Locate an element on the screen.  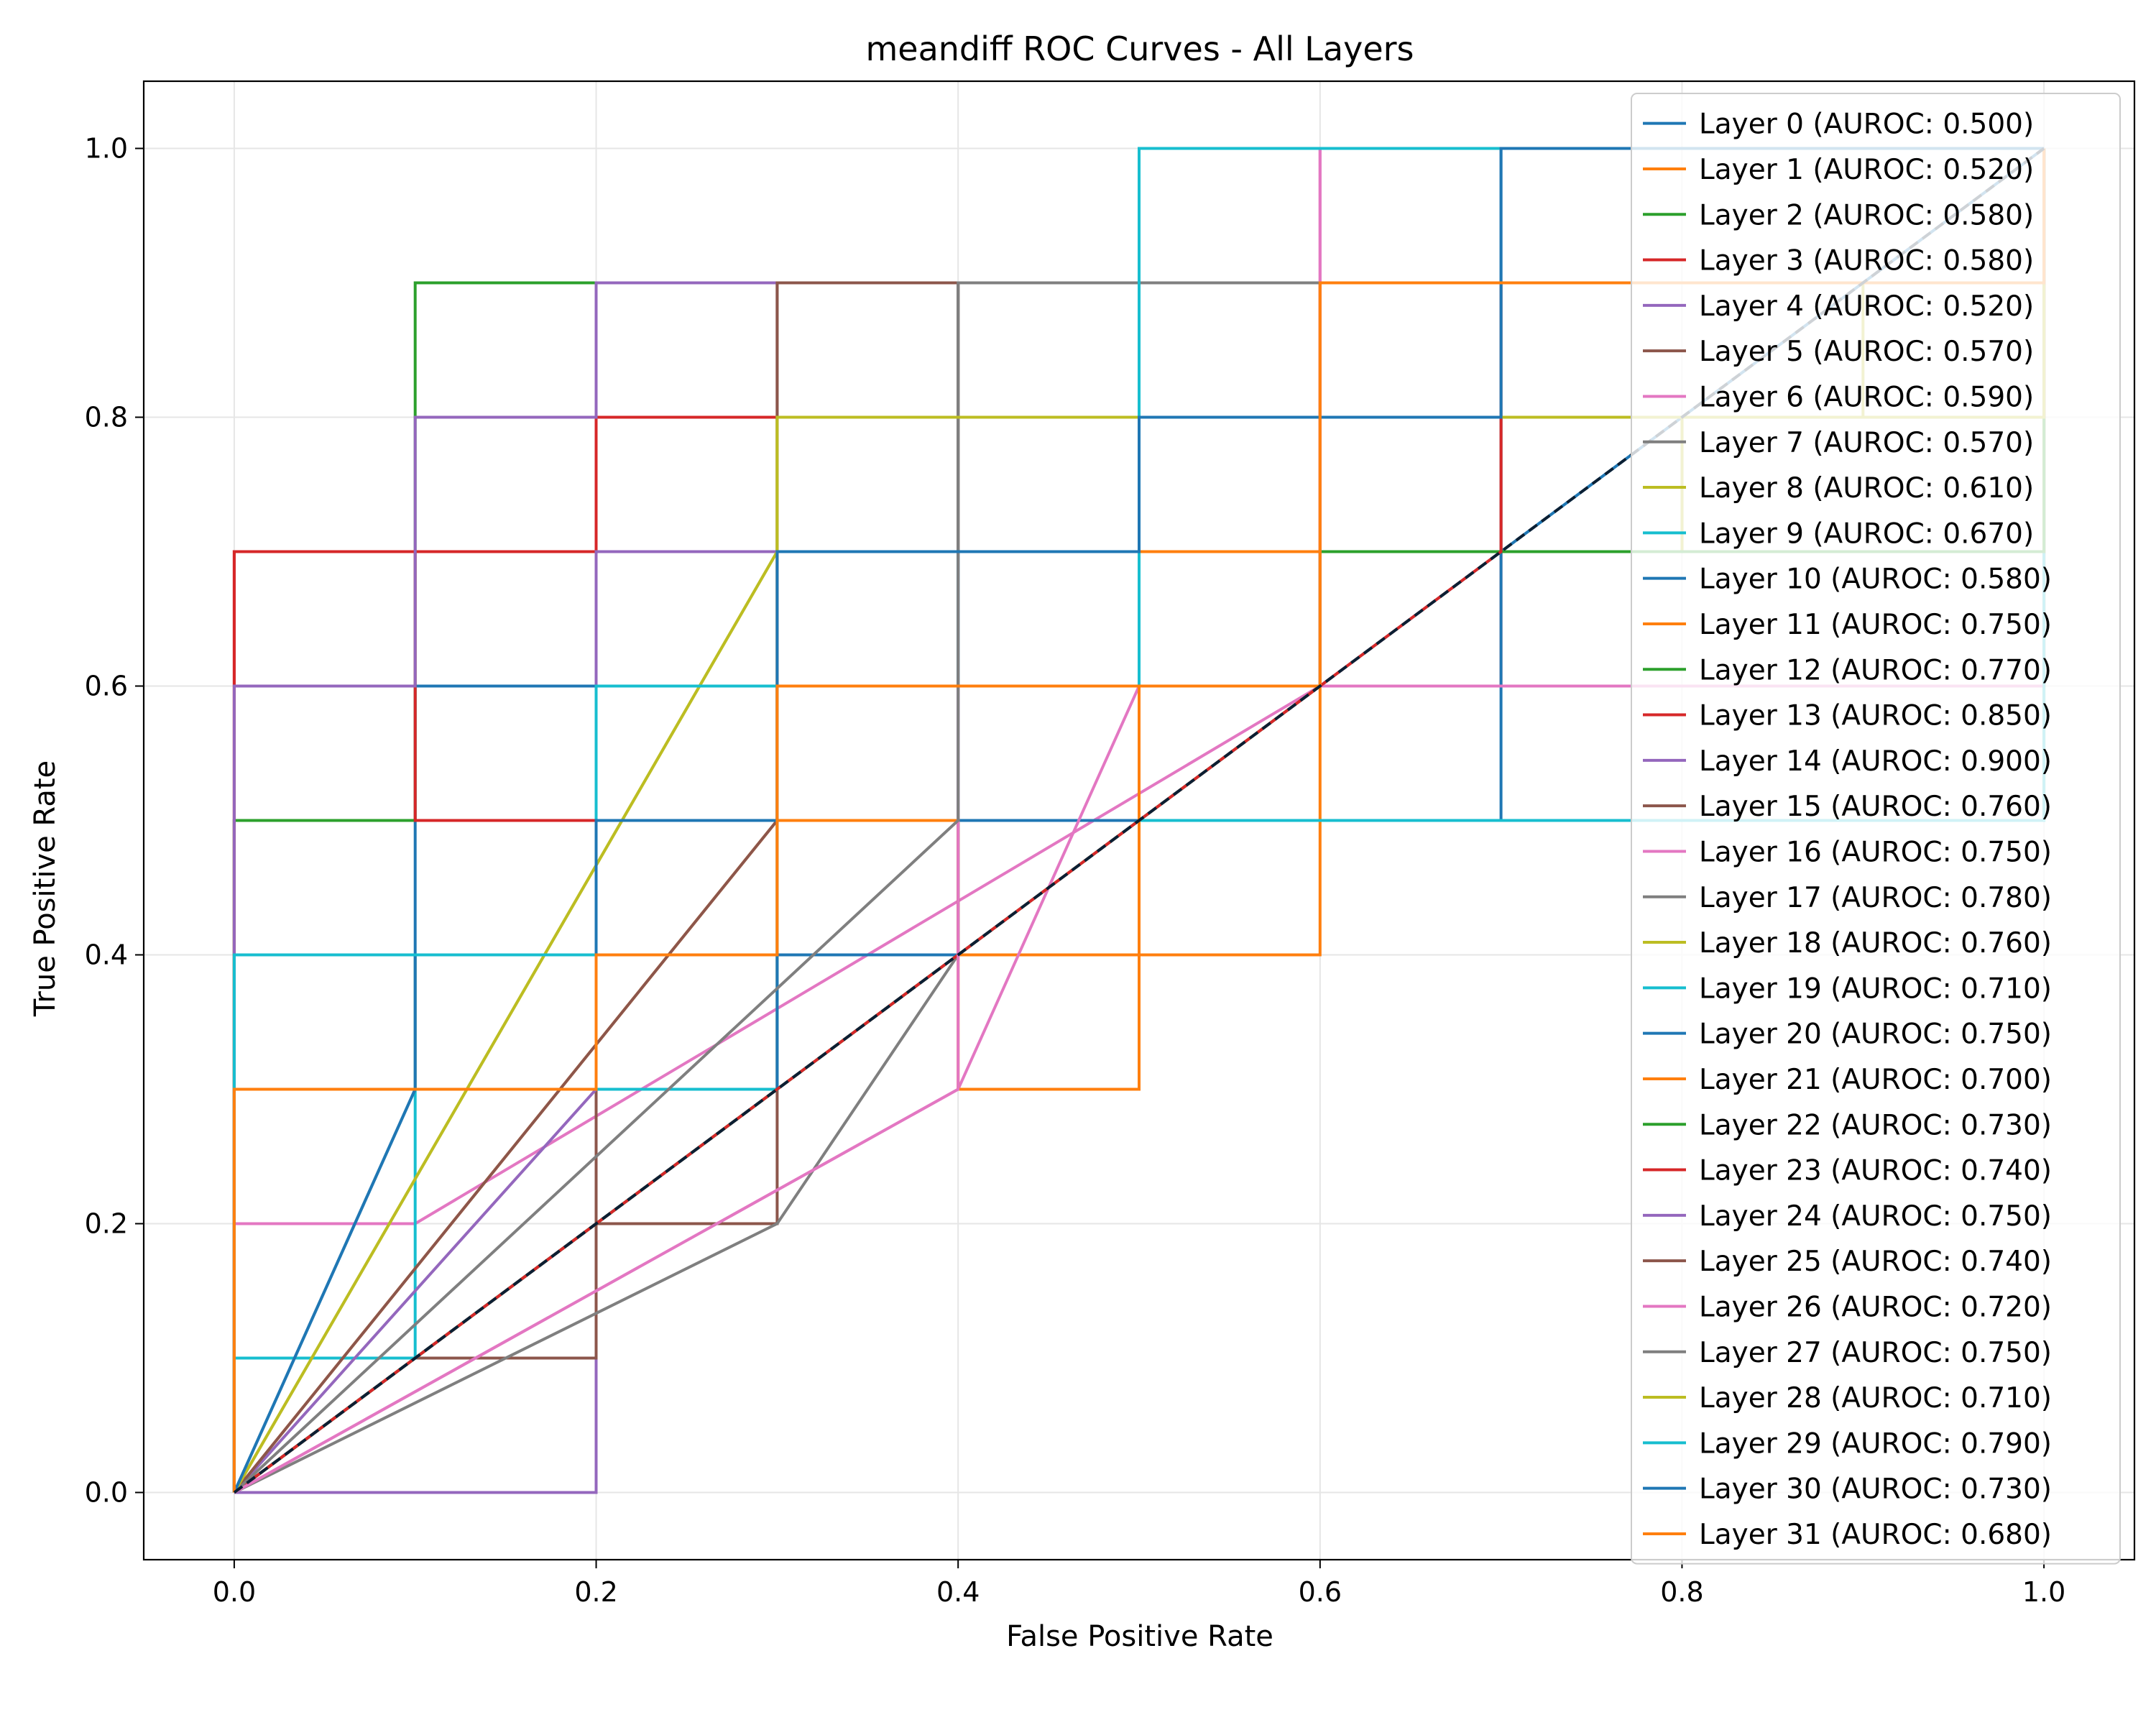
x-tick-label-2: 0.4 is located at coordinates (958, 1592).